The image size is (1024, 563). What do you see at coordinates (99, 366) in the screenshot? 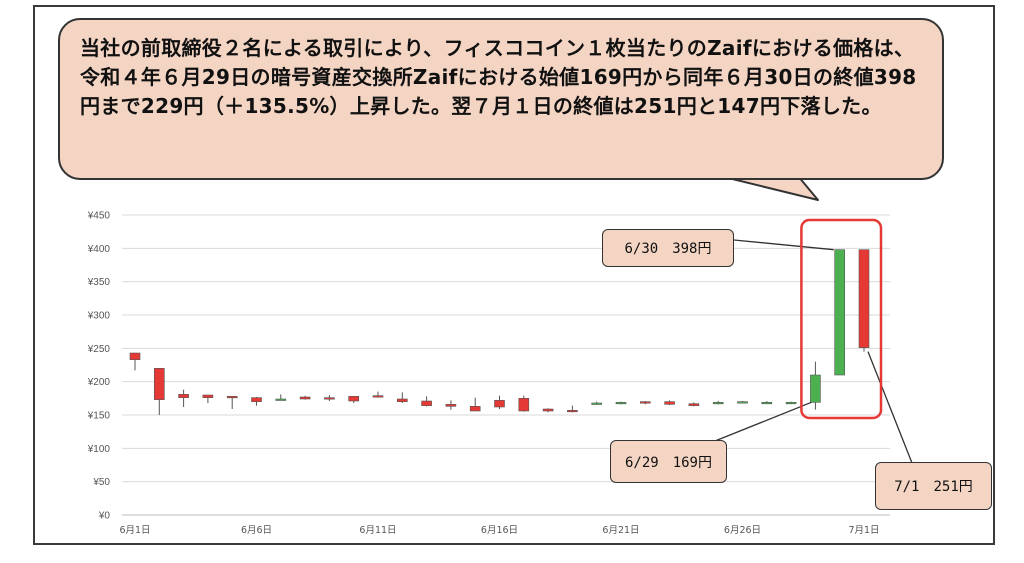
I see `y-axis-ticks: ¥0 ¥50 ¥100 ¥150 ¥200 ¥250 ¥300 ¥350 ¥400 ¥450` at bounding box center [99, 366].